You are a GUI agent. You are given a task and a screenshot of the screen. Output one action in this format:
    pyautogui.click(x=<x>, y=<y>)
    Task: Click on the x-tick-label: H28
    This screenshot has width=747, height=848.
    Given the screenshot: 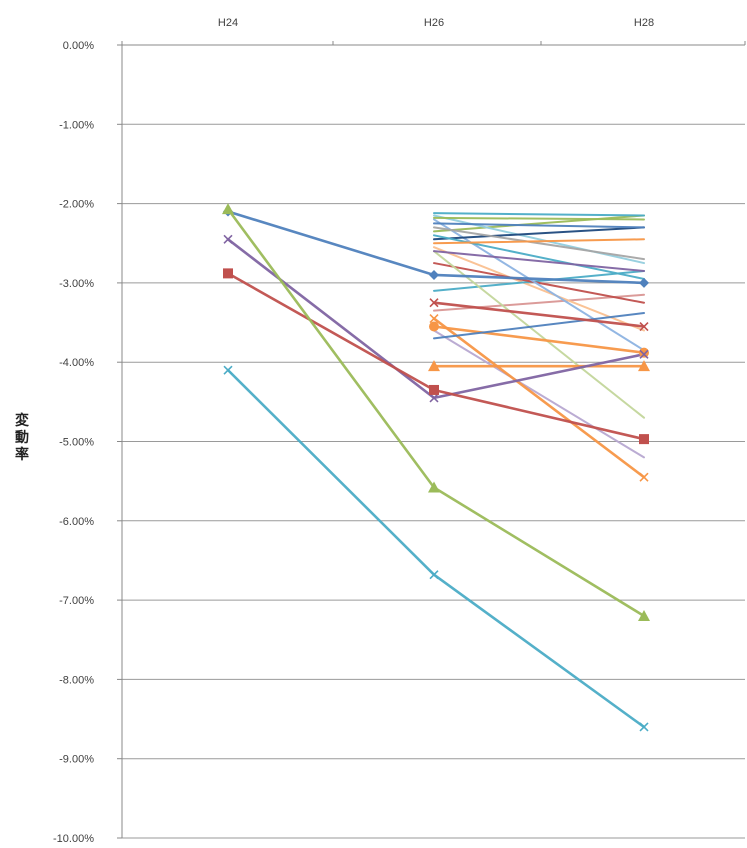 What is the action you would take?
    pyautogui.click(x=644, y=23)
    